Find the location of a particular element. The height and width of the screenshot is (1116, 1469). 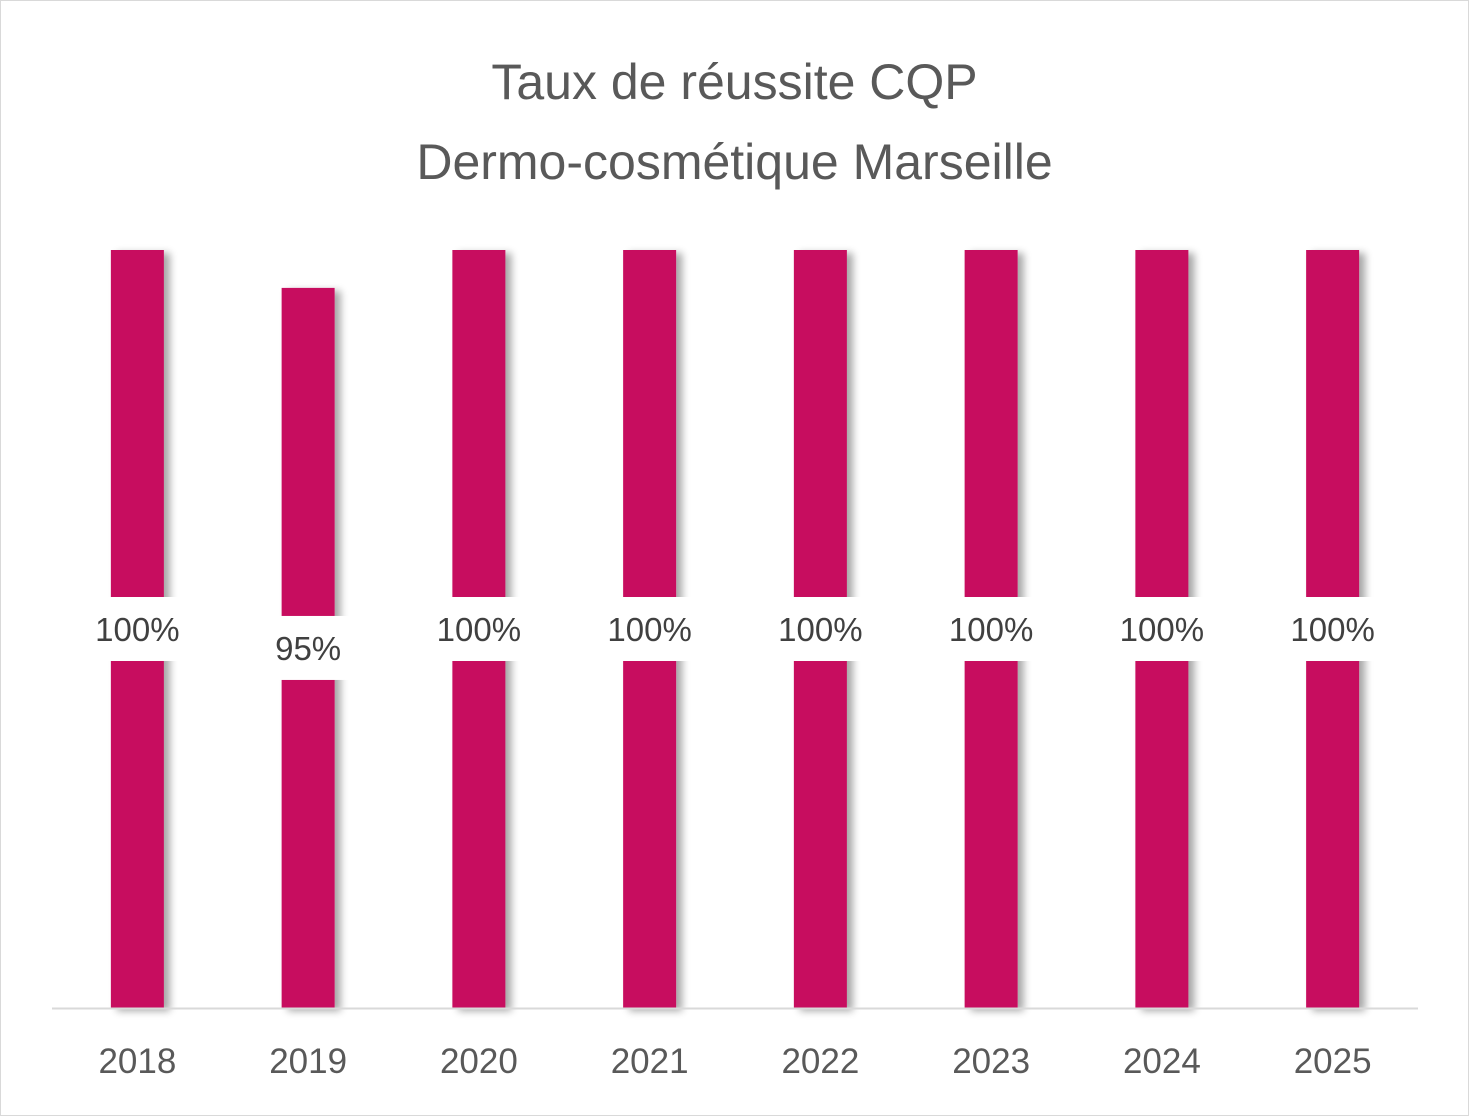

data-label-2025: 100% is located at coordinates (1332, 629).